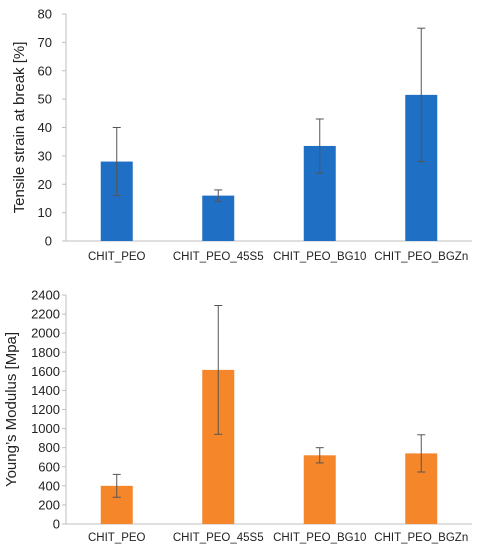  What do you see at coordinates (45, 333) in the screenshot?
I see `y-tick-label: 2000` at bounding box center [45, 333].